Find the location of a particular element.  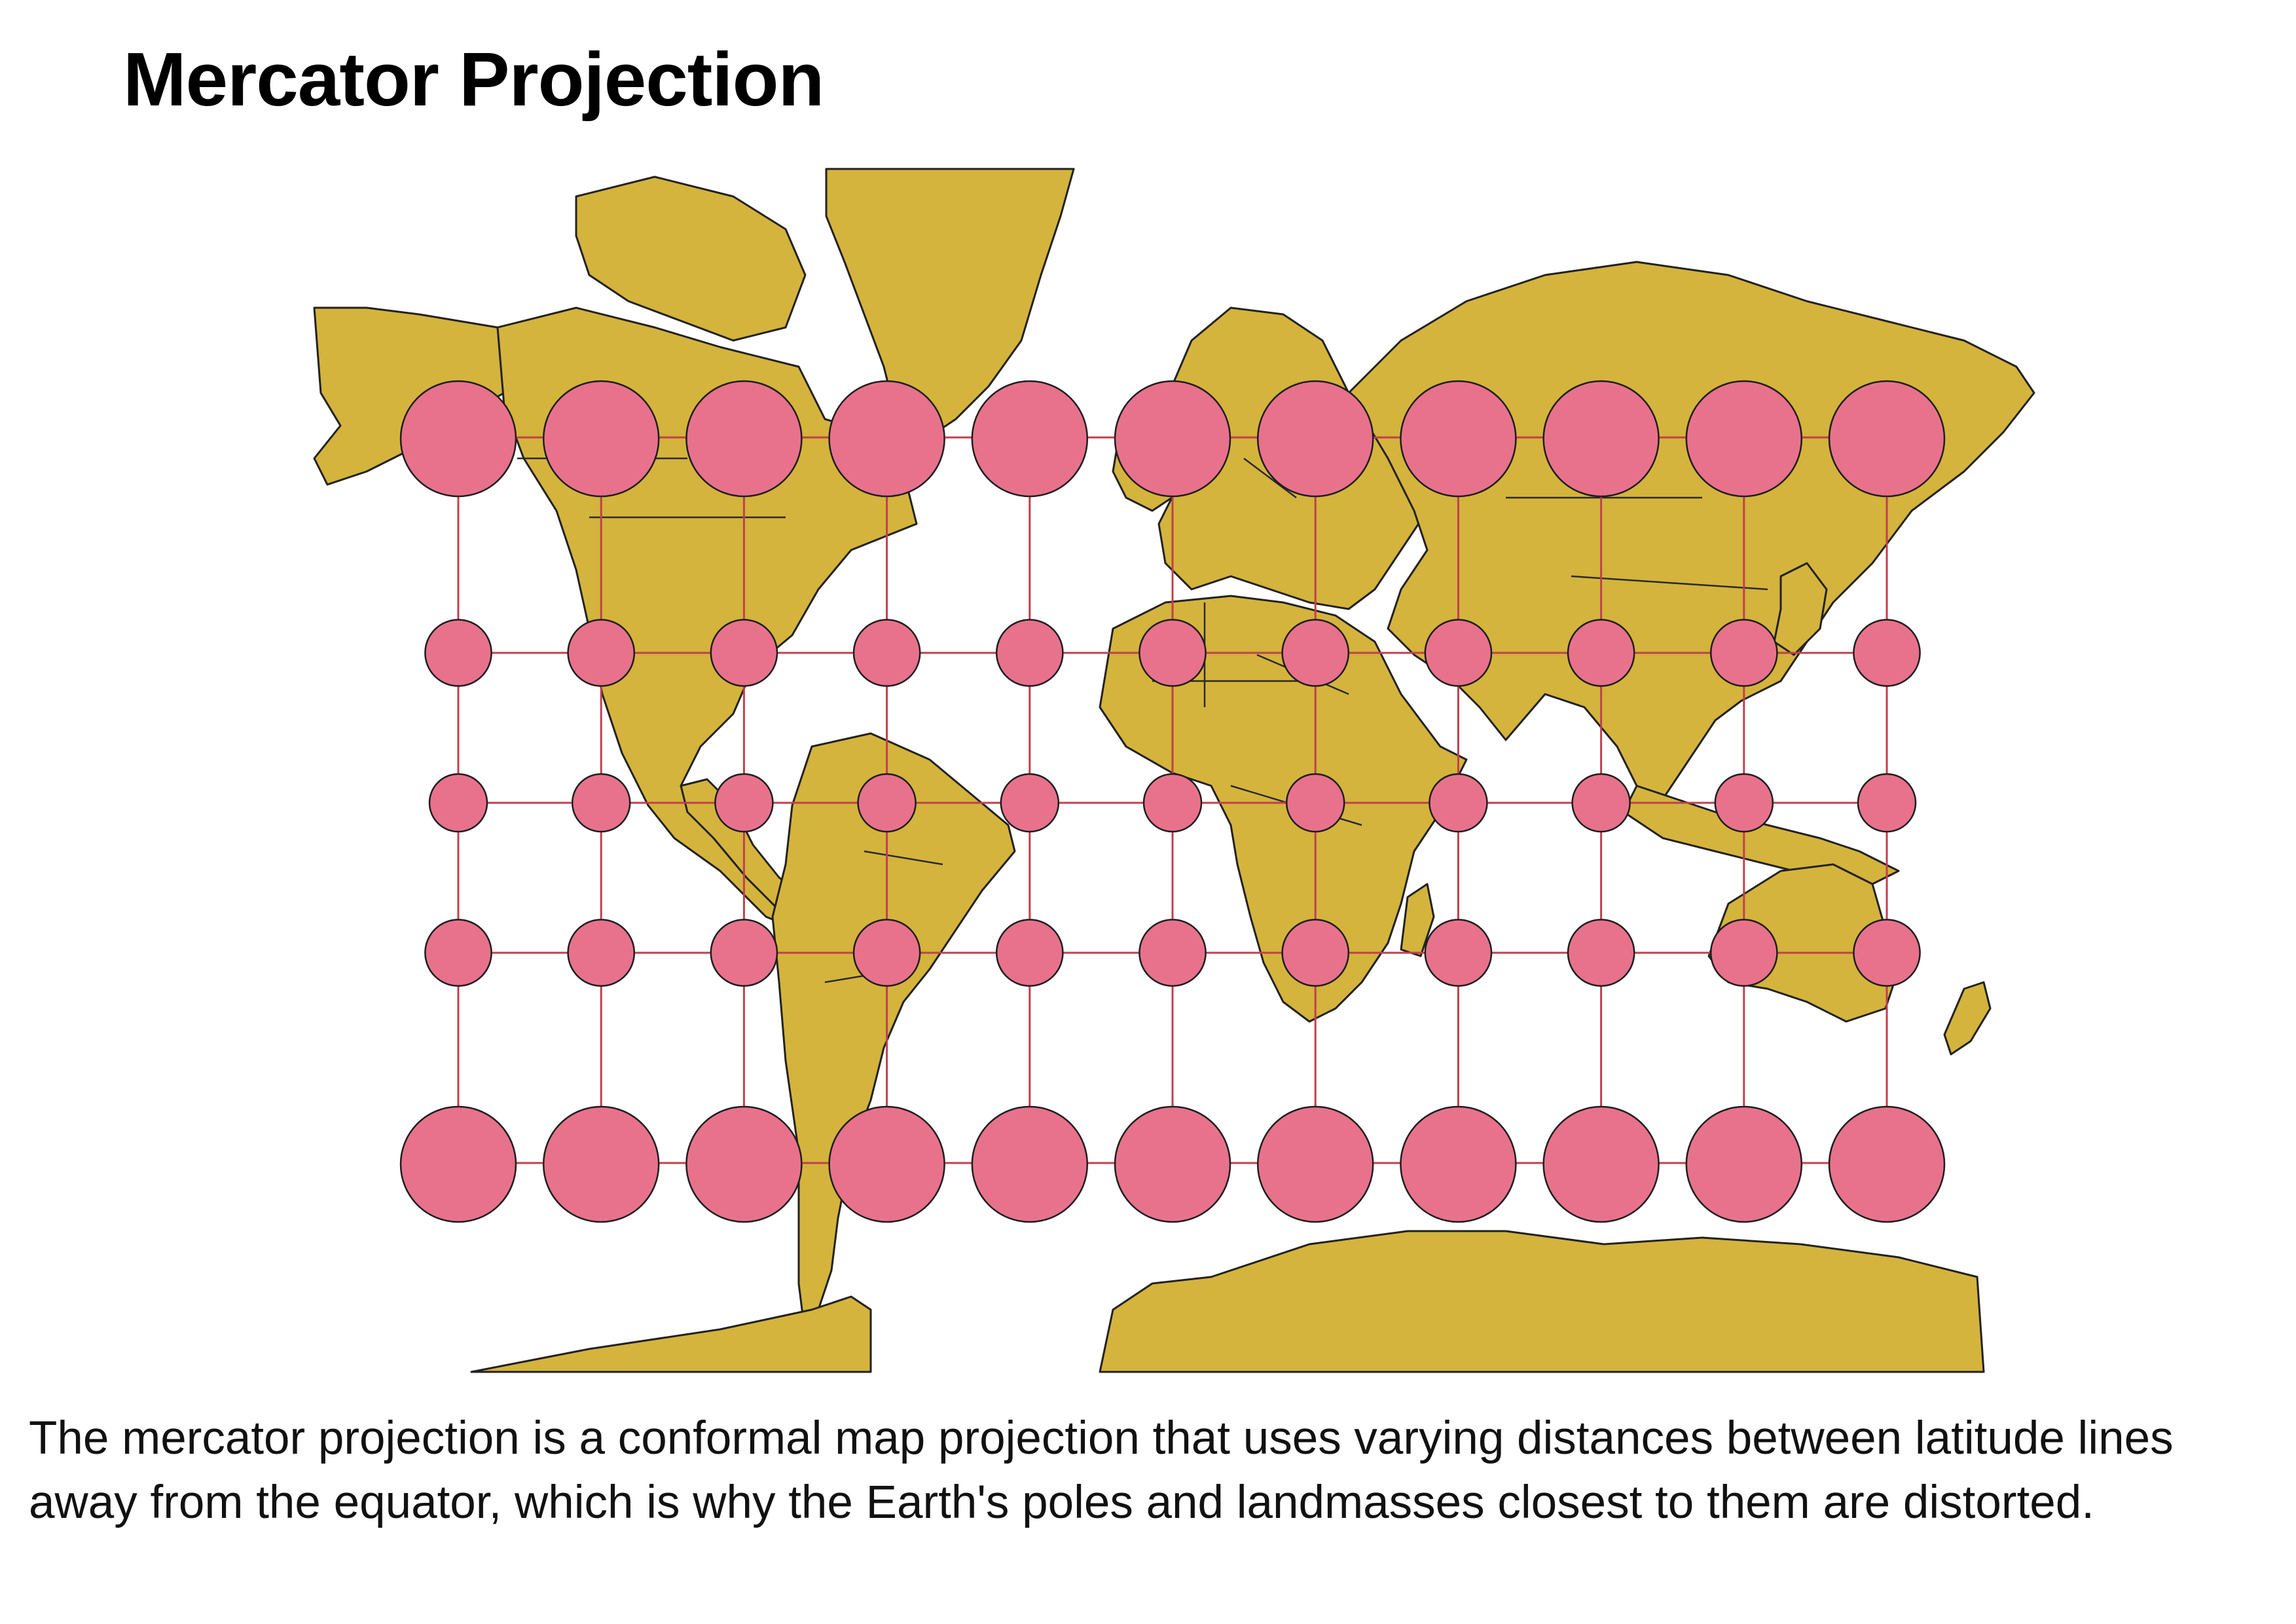

landmass-africa is located at coordinates (1283, 809).